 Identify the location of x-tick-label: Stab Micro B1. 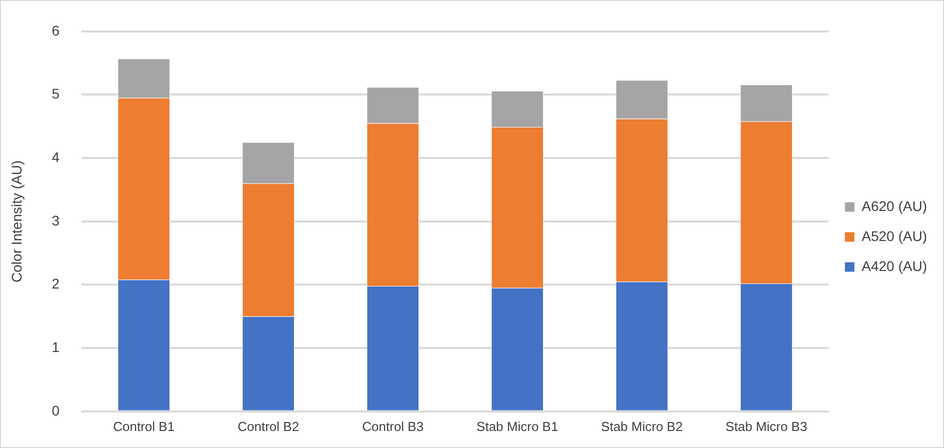
(517, 426).